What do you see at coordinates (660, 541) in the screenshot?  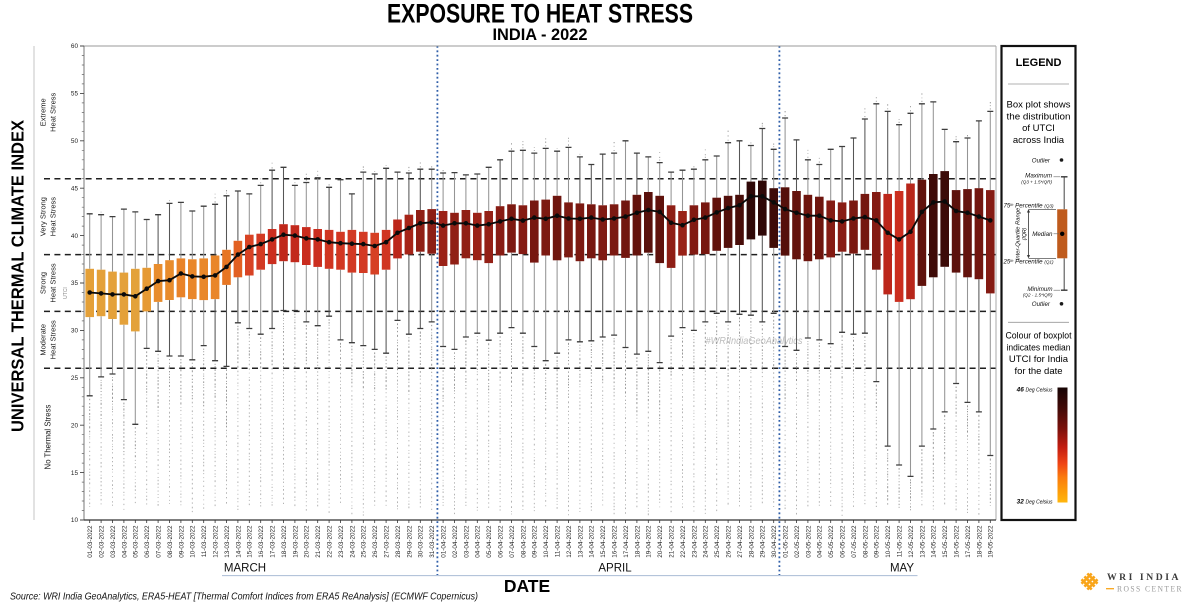 I see `svg-text: 20-04-2022` at bounding box center [660, 541].